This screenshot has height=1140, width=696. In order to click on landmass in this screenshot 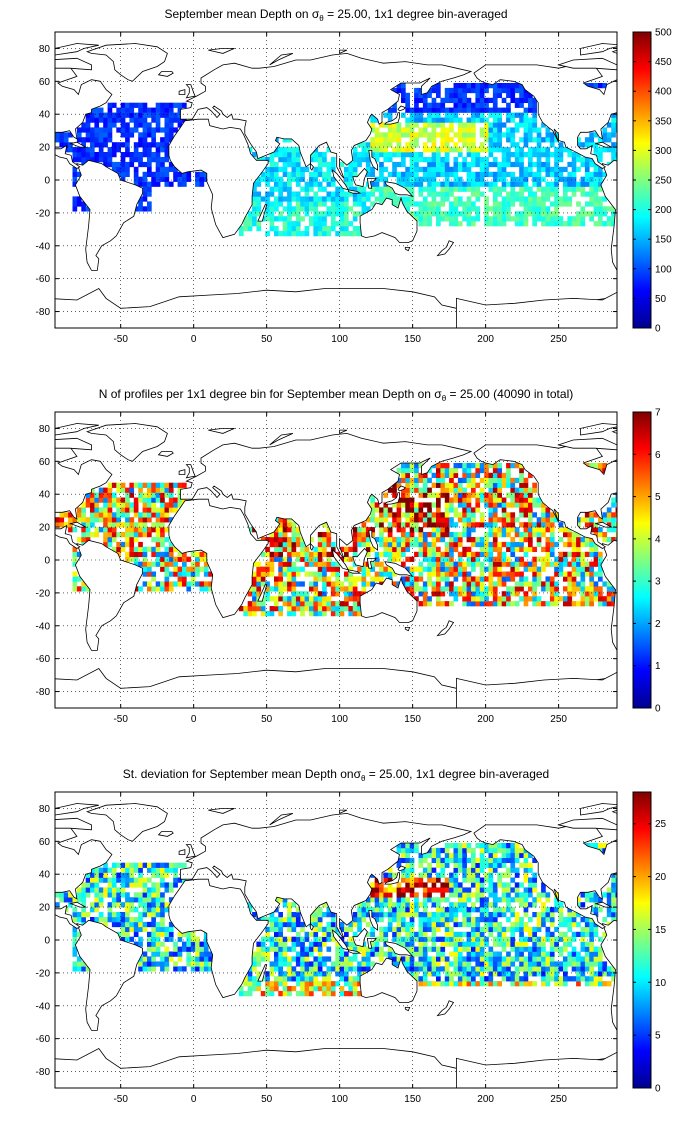, I will do `click(545, 495)`.